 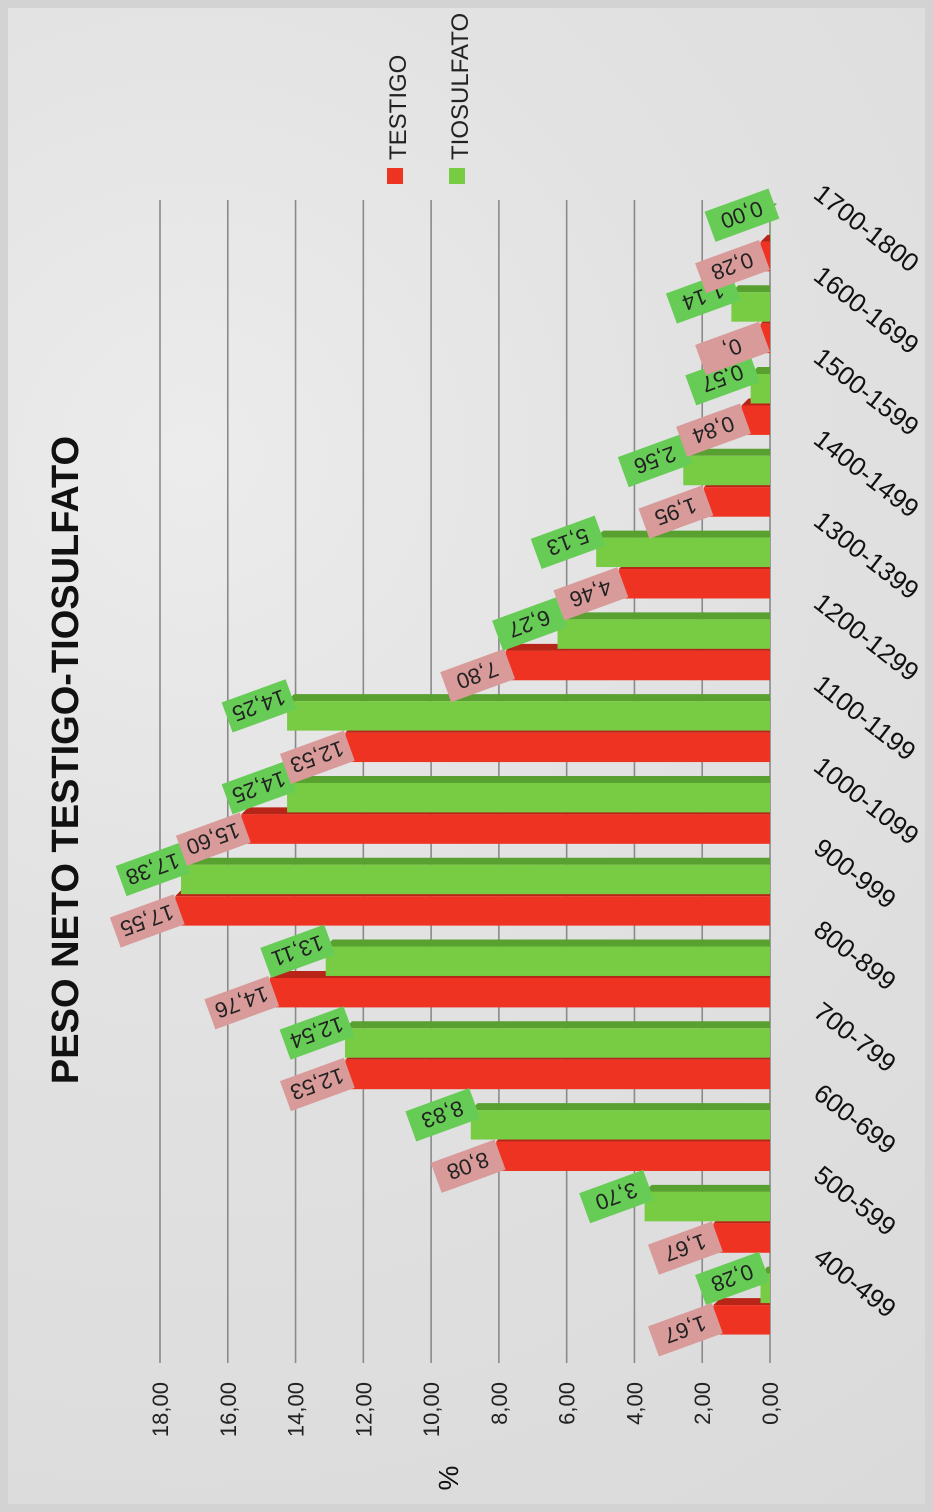 I want to click on x-tick-label: 600-699, so click(x=855, y=1119).